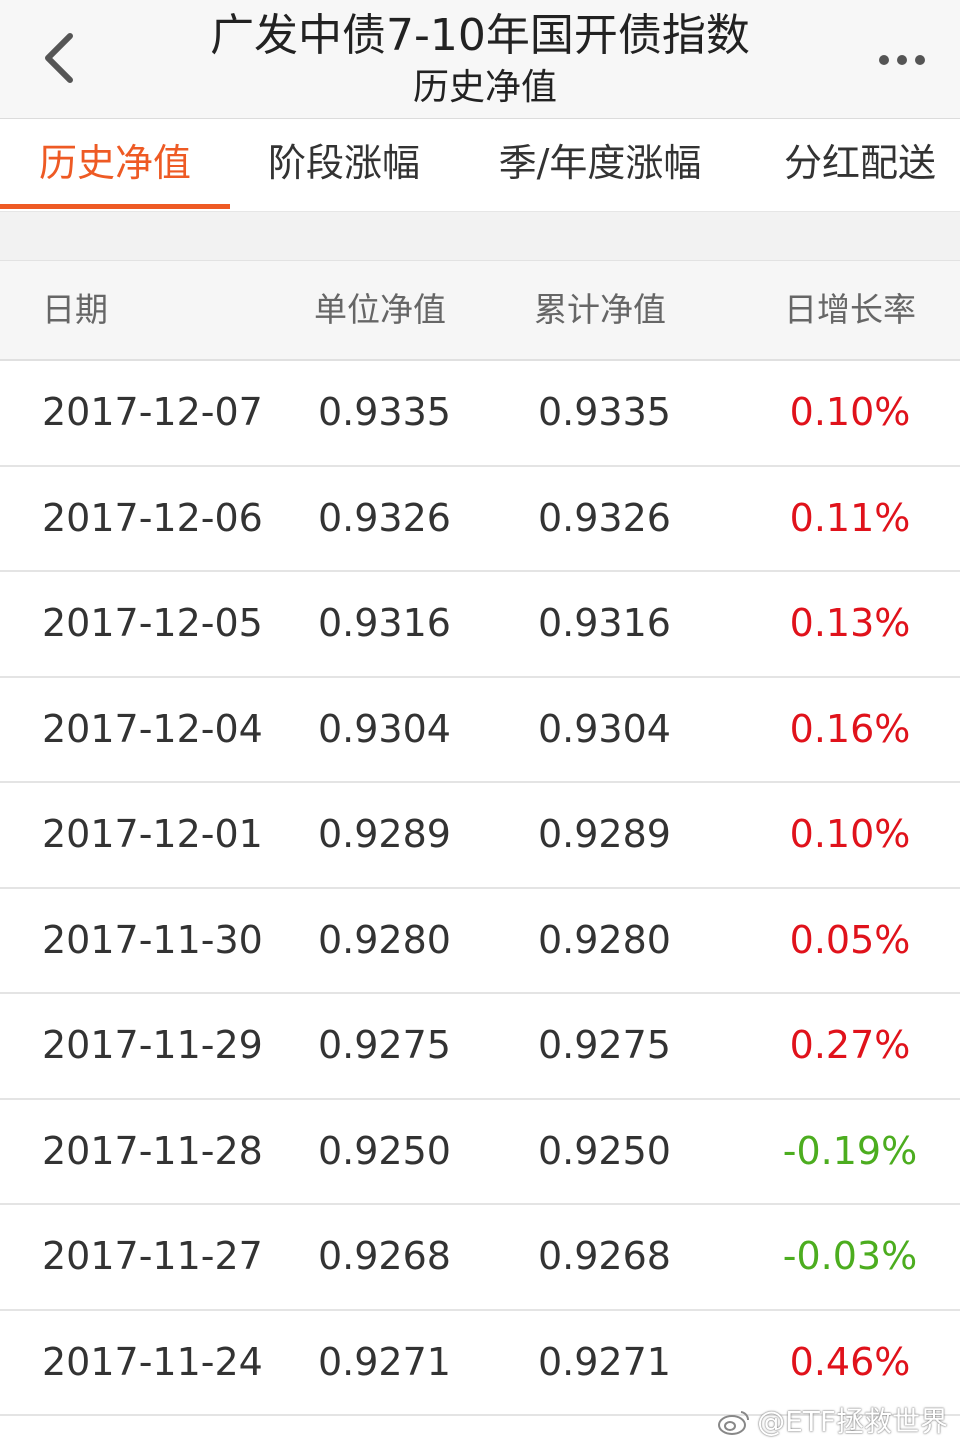 This screenshot has height=1443, width=960. What do you see at coordinates (152, 939) in the screenshot?
I see `date-cell: 2017-11-30` at bounding box center [152, 939].